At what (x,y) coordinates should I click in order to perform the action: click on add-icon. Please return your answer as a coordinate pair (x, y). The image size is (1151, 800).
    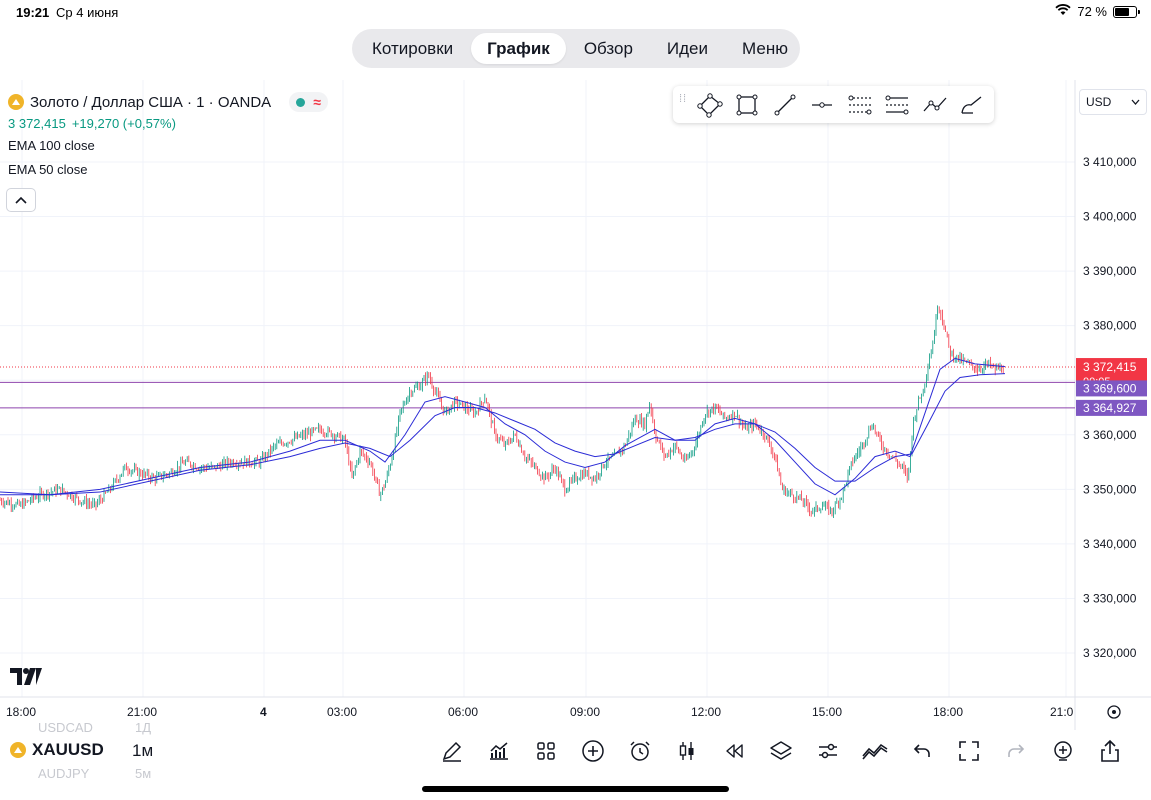
    Looking at the image, I should click on (592, 751).